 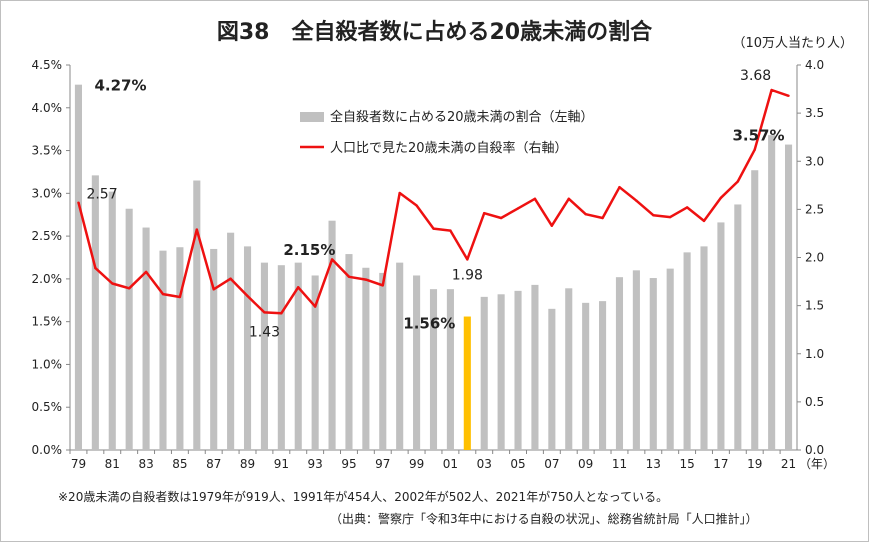 I want to click on left-tick-label: 4.0%, so click(x=47, y=108).